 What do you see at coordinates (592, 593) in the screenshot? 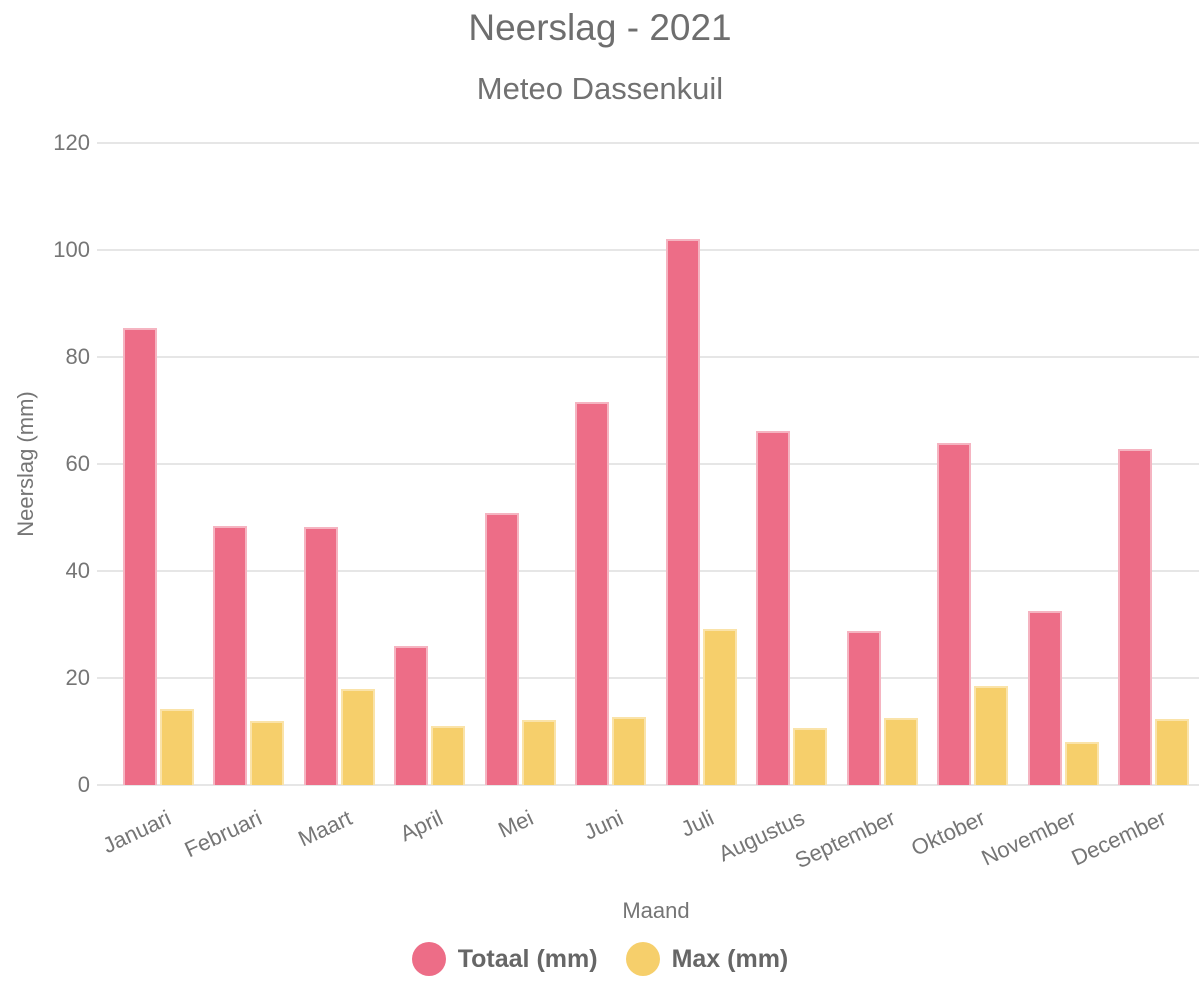
I see `bar-totaal-mm-juni` at bounding box center [592, 593].